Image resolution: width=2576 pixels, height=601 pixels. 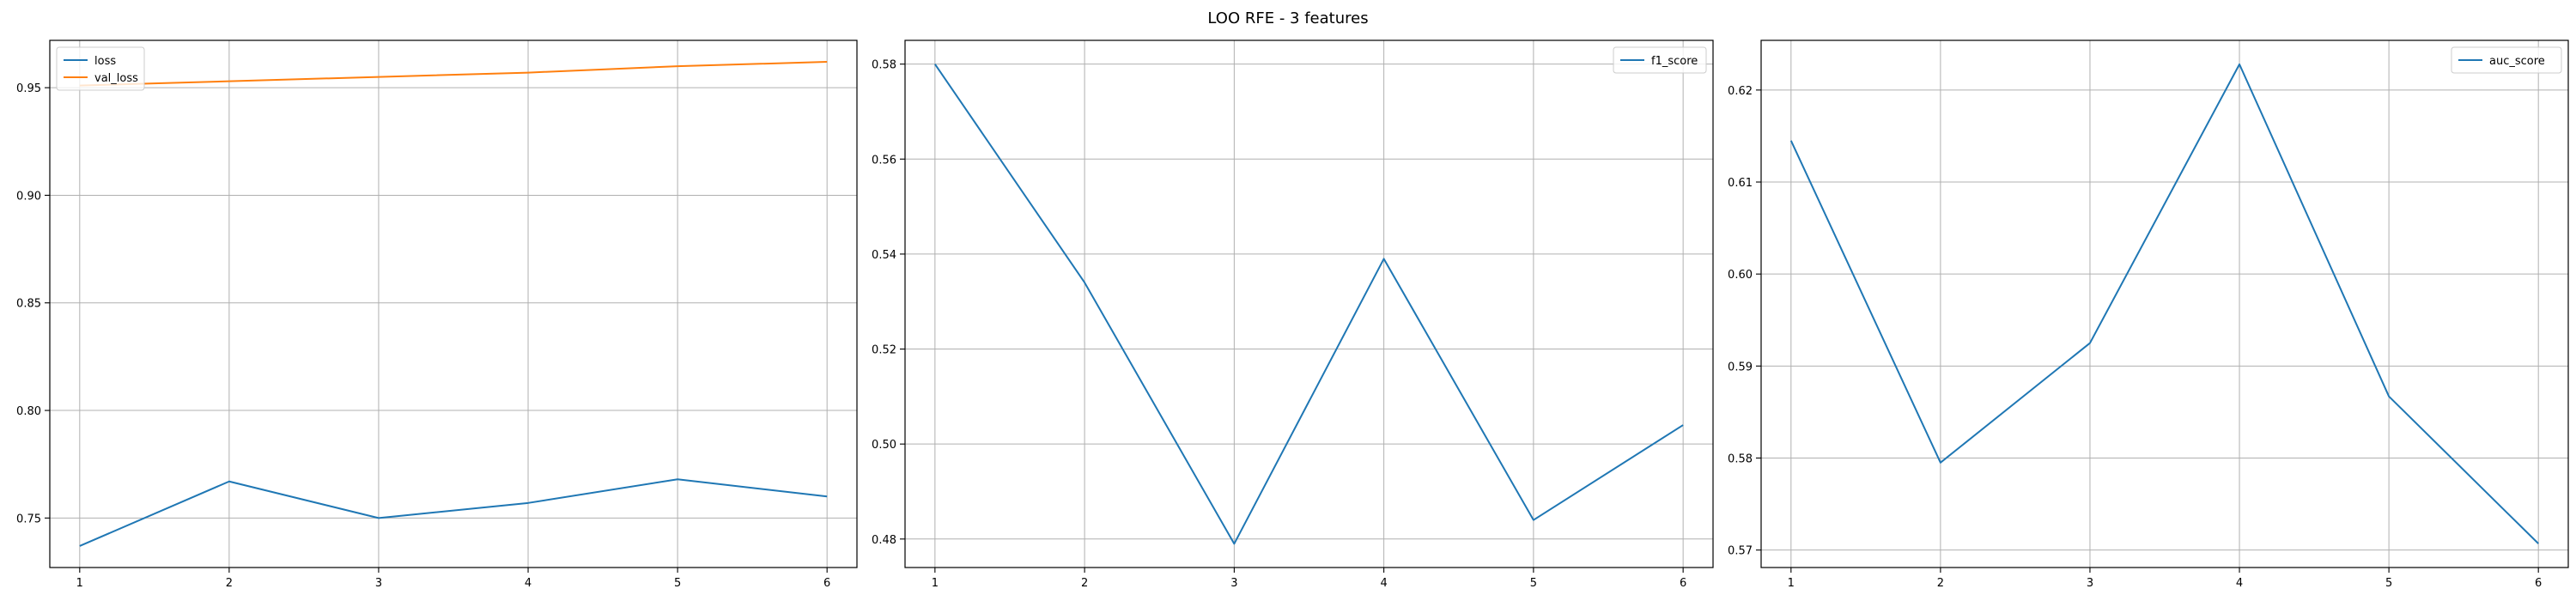 What do you see at coordinates (884, 160) in the screenshot?
I see `y-tick-label: 0.56` at bounding box center [884, 160].